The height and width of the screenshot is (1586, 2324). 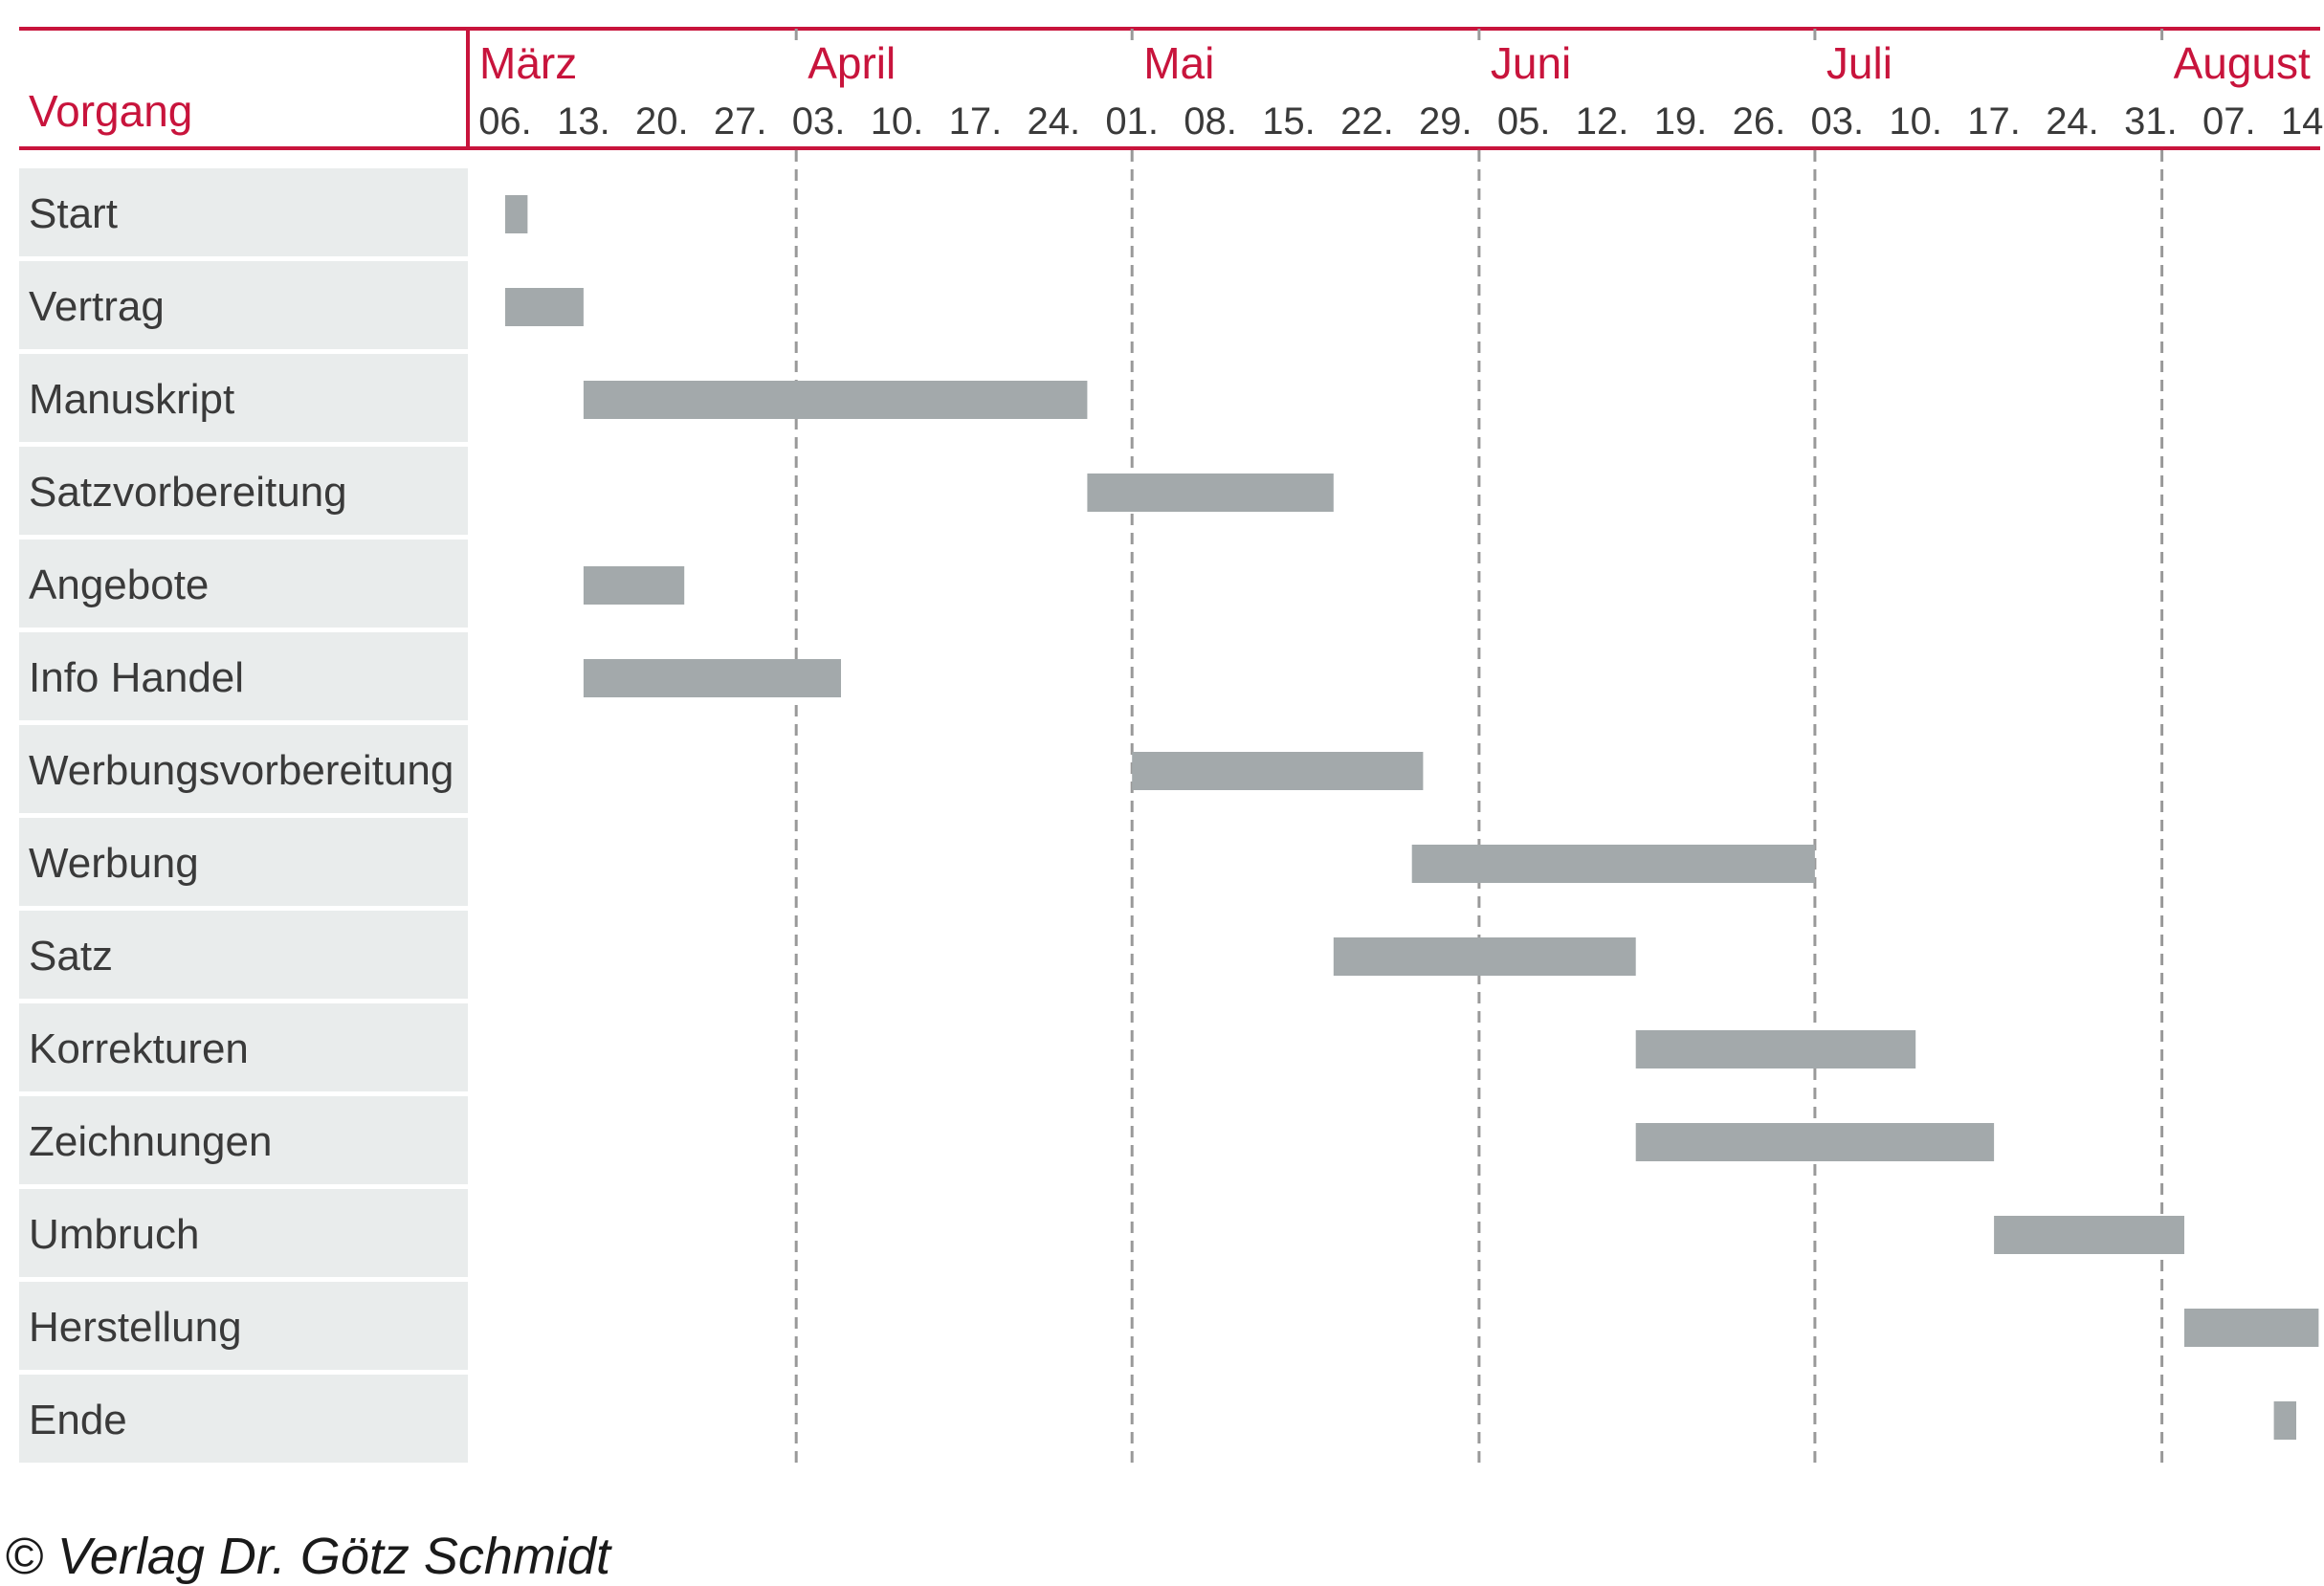 I want to click on week-tick-label: 01., so click(x=1132, y=121).